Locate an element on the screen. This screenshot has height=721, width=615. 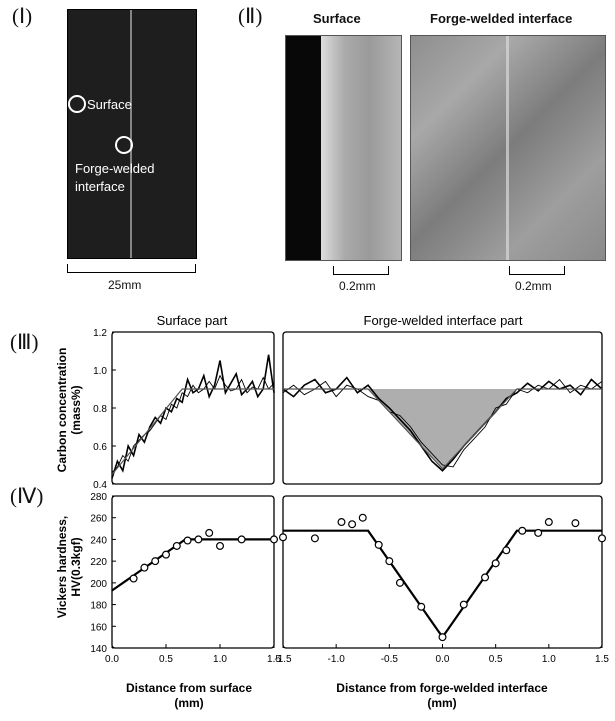
weld-line is located at coordinates (131, 134).